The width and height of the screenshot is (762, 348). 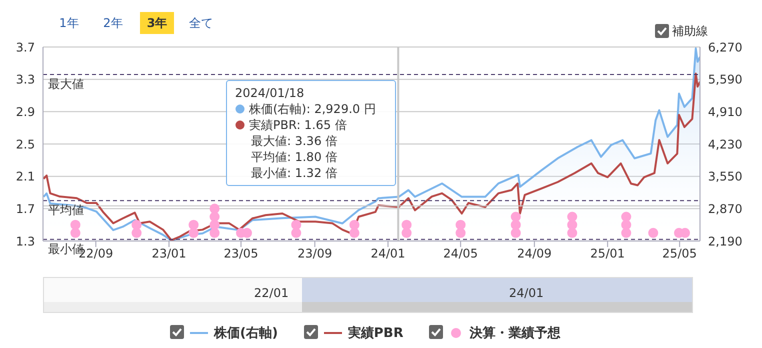 What do you see at coordinates (376, 333) in the screenshot?
I see `legend-label: 実績PBR` at bounding box center [376, 333].